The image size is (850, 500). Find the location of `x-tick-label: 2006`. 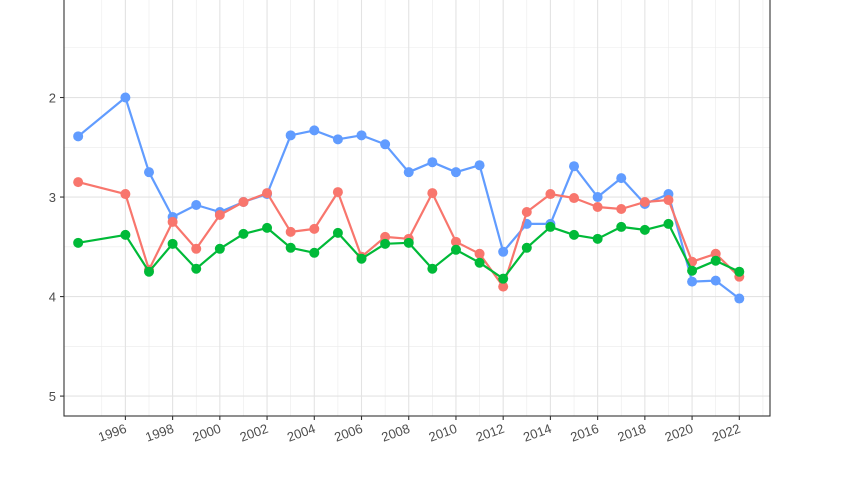

x-tick-label: 2006 is located at coordinates (348, 433).